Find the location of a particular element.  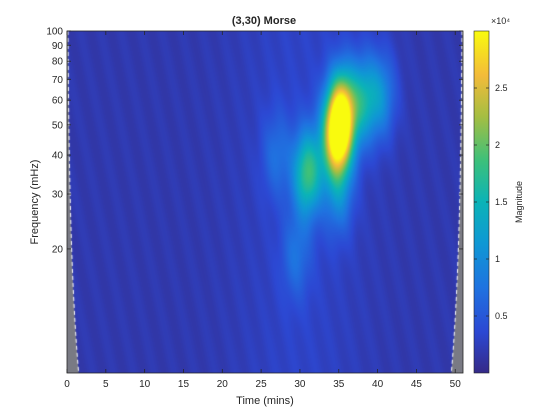

x-axis-label: Time (mins) is located at coordinates (265, 401).